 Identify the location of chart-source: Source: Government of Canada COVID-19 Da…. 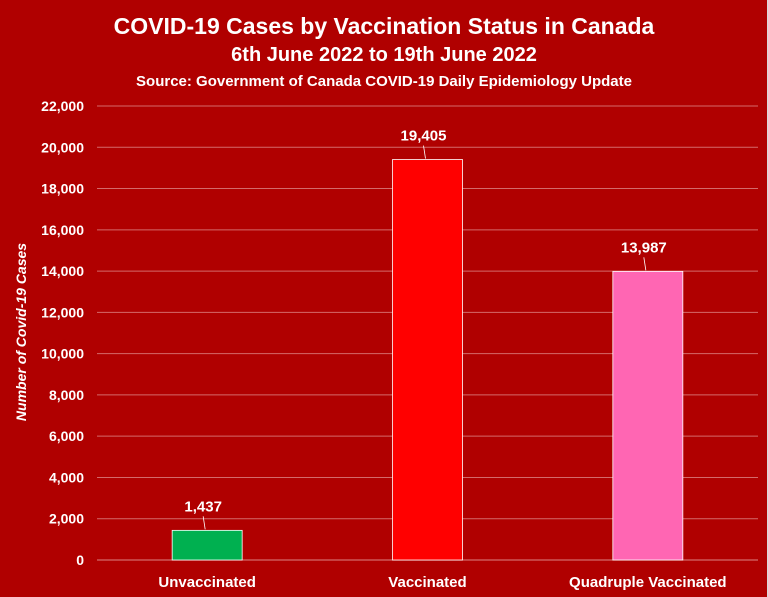
(384, 81).